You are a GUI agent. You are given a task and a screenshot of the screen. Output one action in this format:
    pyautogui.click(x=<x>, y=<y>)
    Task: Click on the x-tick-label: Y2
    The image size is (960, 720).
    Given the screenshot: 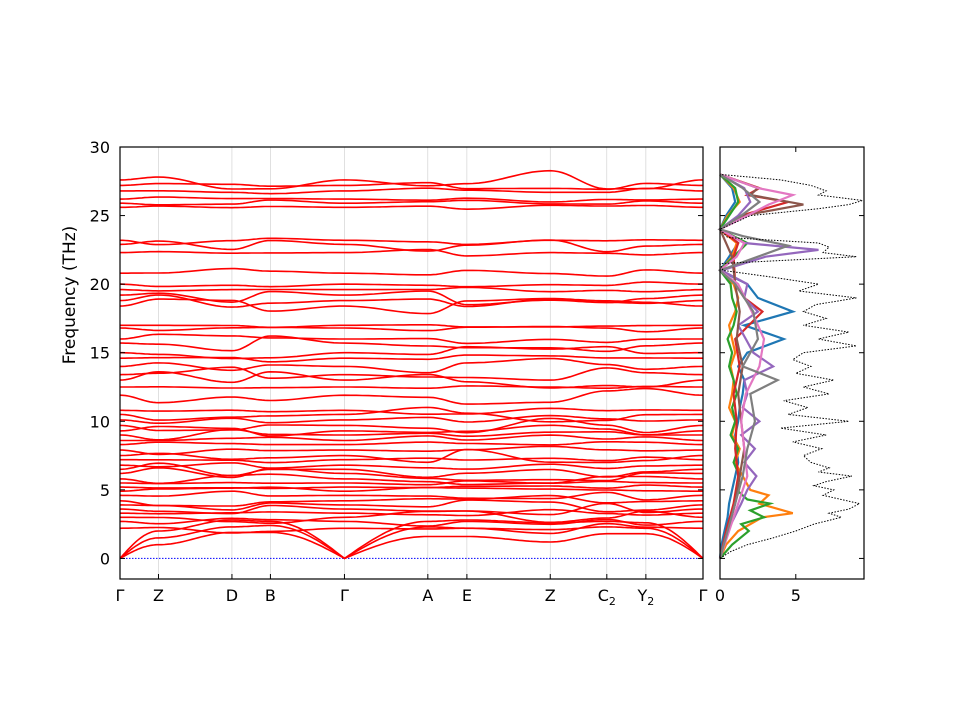 What is the action you would take?
    pyautogui.click(x=645, y=597)
    